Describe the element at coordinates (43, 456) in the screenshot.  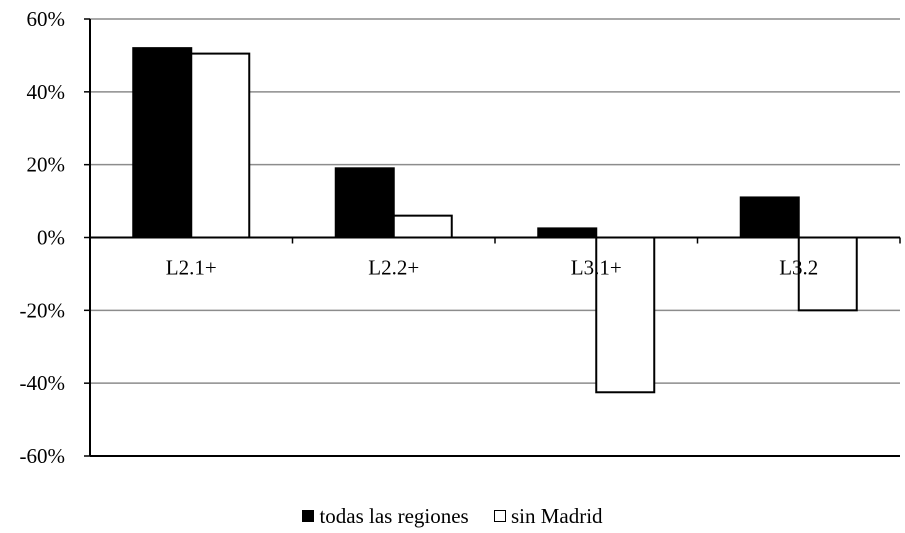
I see `y-tick-label: -60%` at that location.